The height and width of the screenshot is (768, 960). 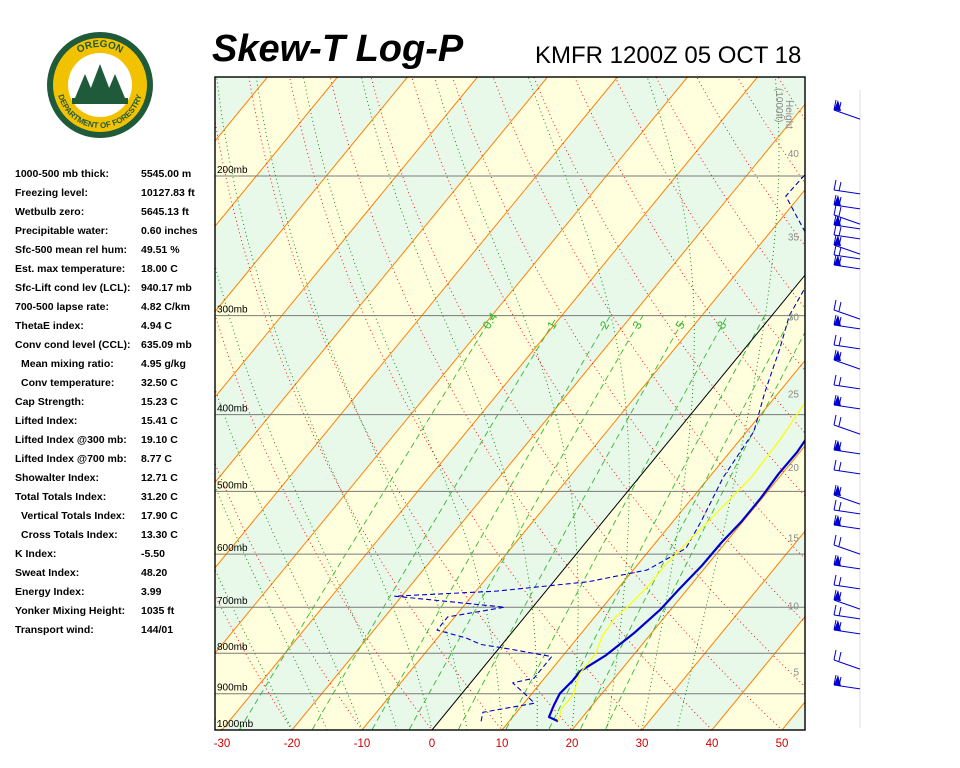 What do you see at coordinates (36, 554) in the screenshot?
I see `stat-label: K Index:` at bounding box center [36, 554].